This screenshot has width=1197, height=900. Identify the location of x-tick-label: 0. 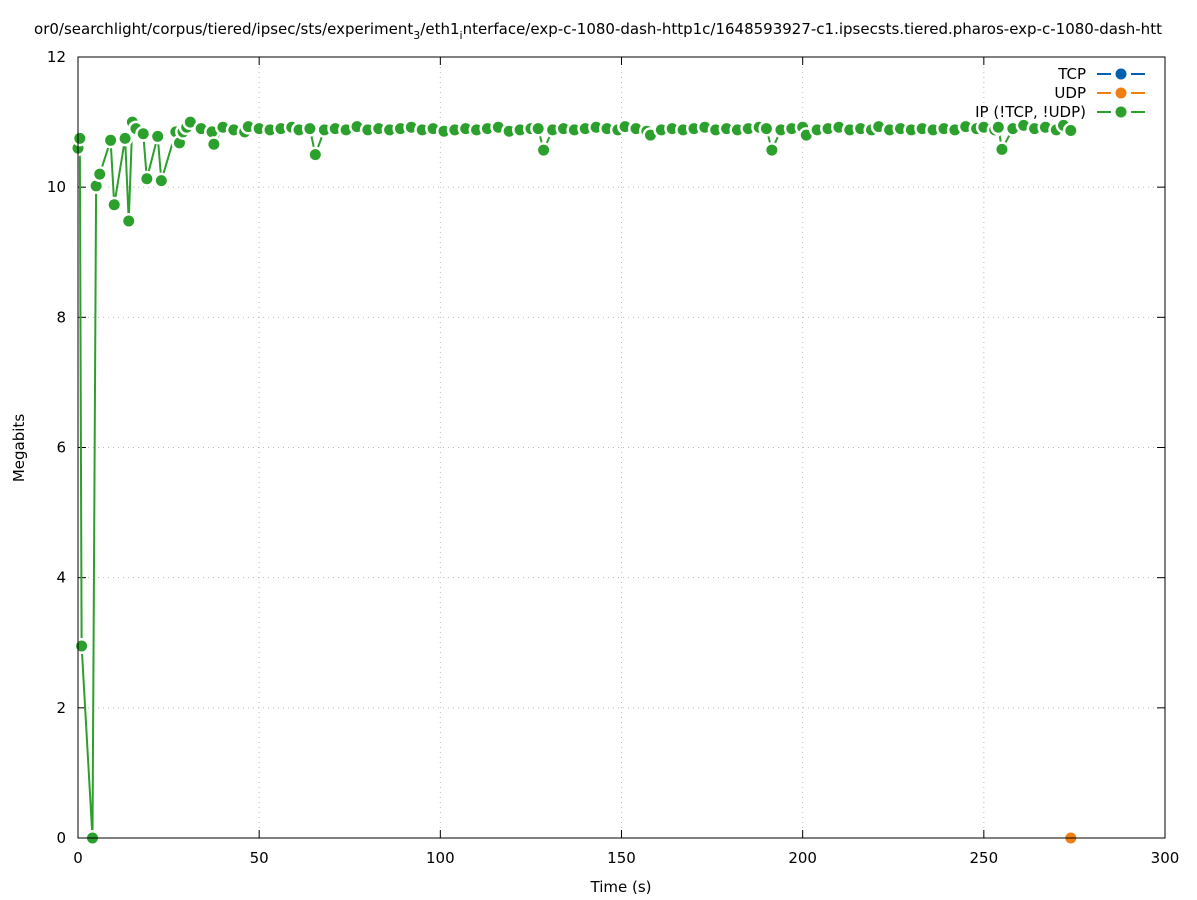
(78, 858).